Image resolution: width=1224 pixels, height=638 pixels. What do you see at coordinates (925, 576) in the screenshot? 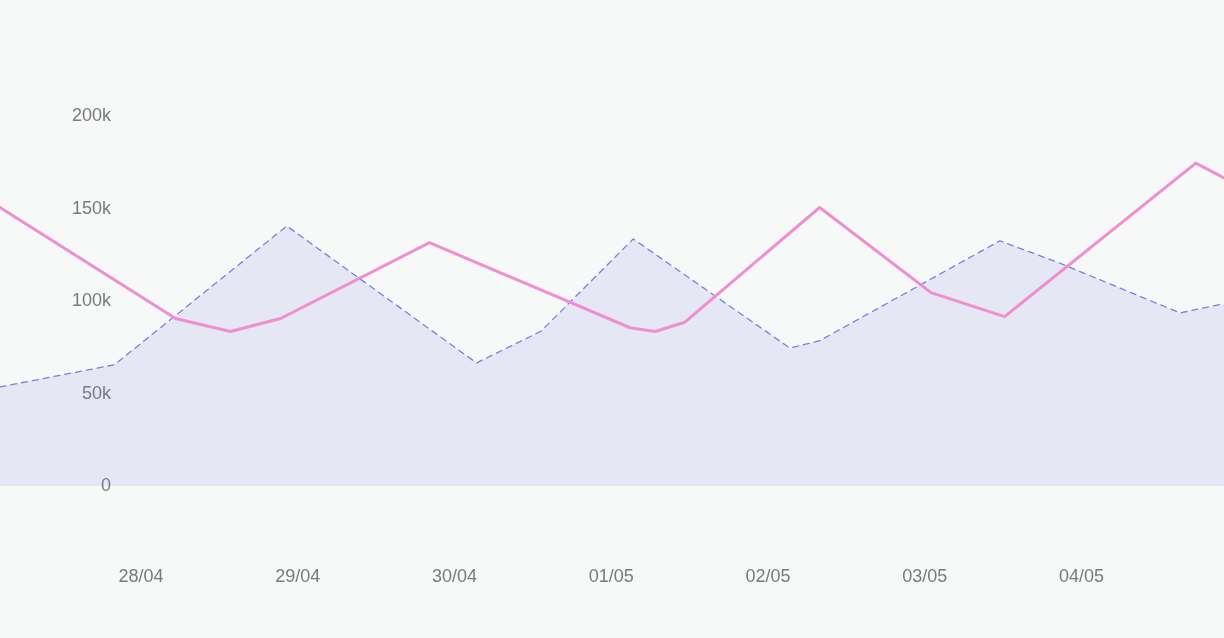
I see `x-tick-label: 03/05` at bounding box center [925, 576].